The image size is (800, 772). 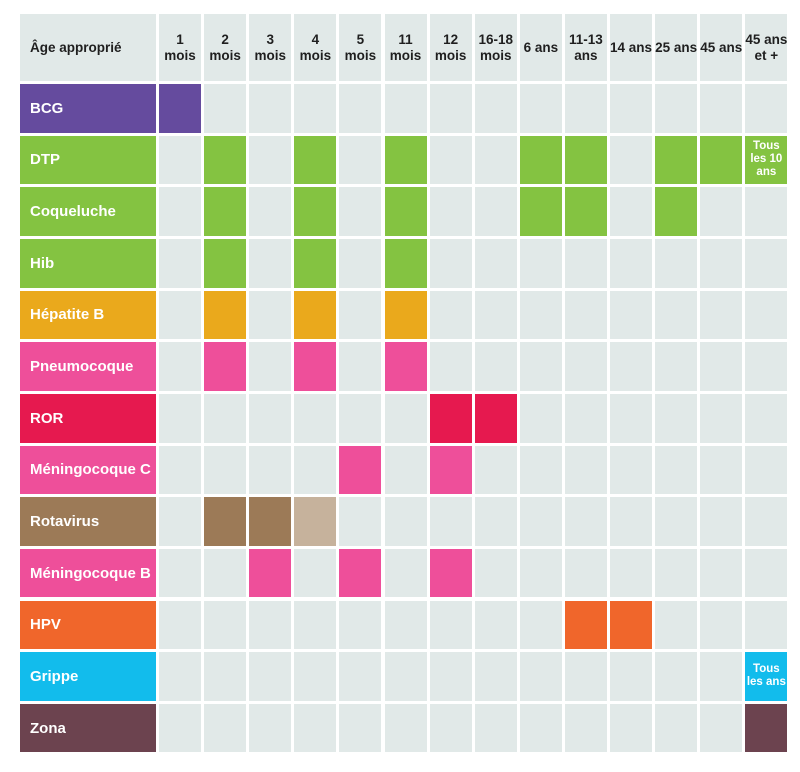 What do you see at coordinates (88, 573) in the screenshot?
I see `row-label: Méningocoque B` at bounding box center [88, 573].